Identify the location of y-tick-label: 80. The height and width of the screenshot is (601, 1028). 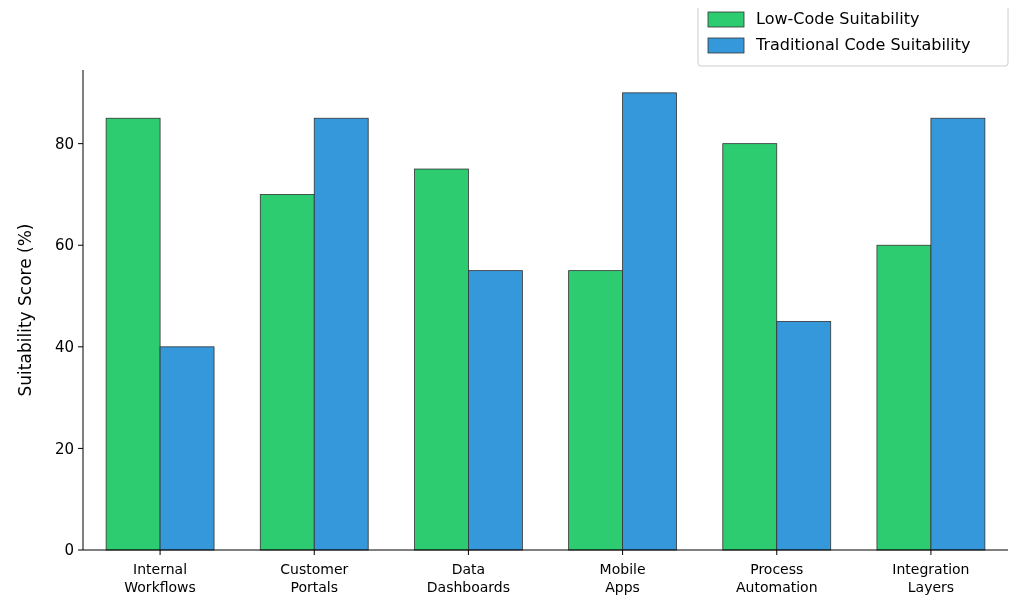
(64, 143).